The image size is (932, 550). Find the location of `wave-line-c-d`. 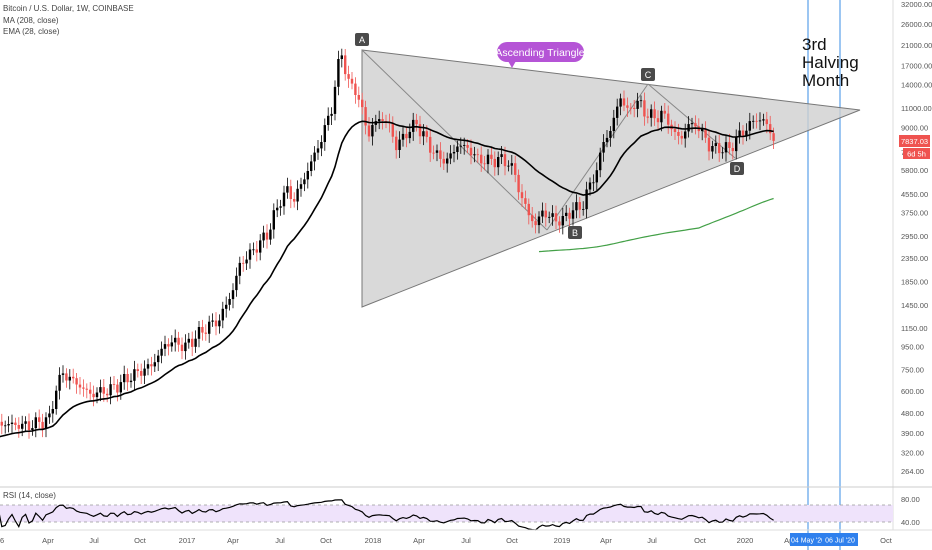

wave-line-c-d is located at coordinates (691, 121).